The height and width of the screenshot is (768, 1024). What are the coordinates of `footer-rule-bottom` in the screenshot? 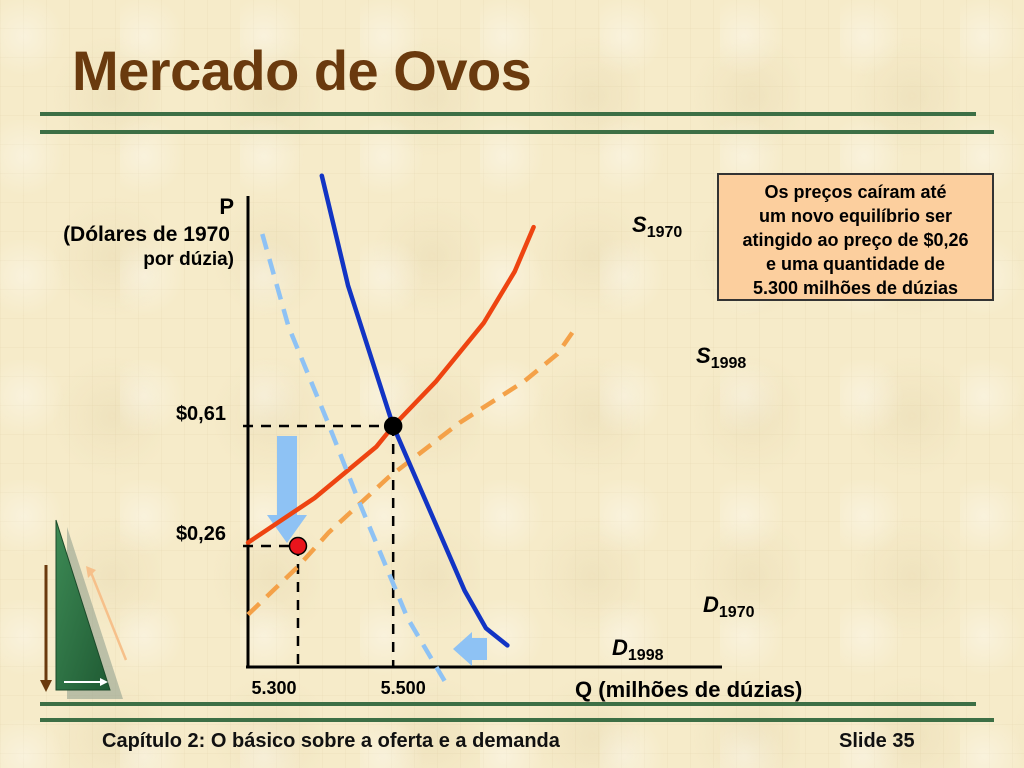 It's located at (517, 720).